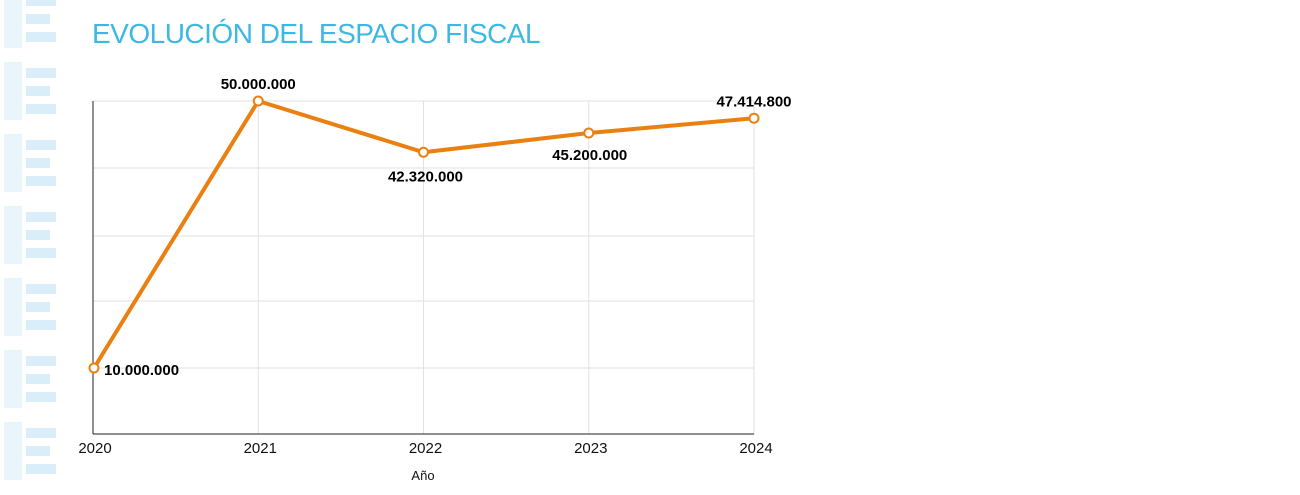 Image resolution: width=1300 pixels, height=495 pixels. I want to click on x-tick-label: 2021, so click(260, 448).